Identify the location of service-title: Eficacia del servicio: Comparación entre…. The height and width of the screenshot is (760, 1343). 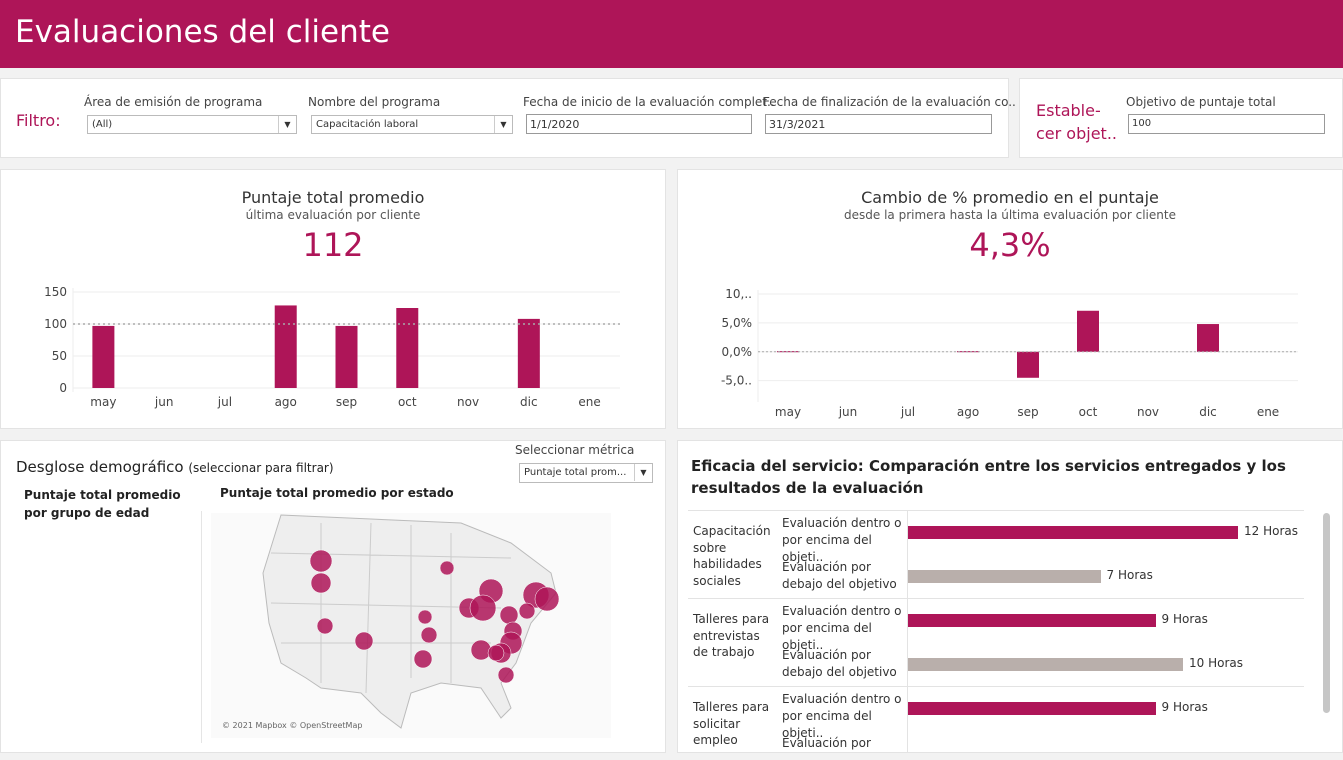
(988, 477).